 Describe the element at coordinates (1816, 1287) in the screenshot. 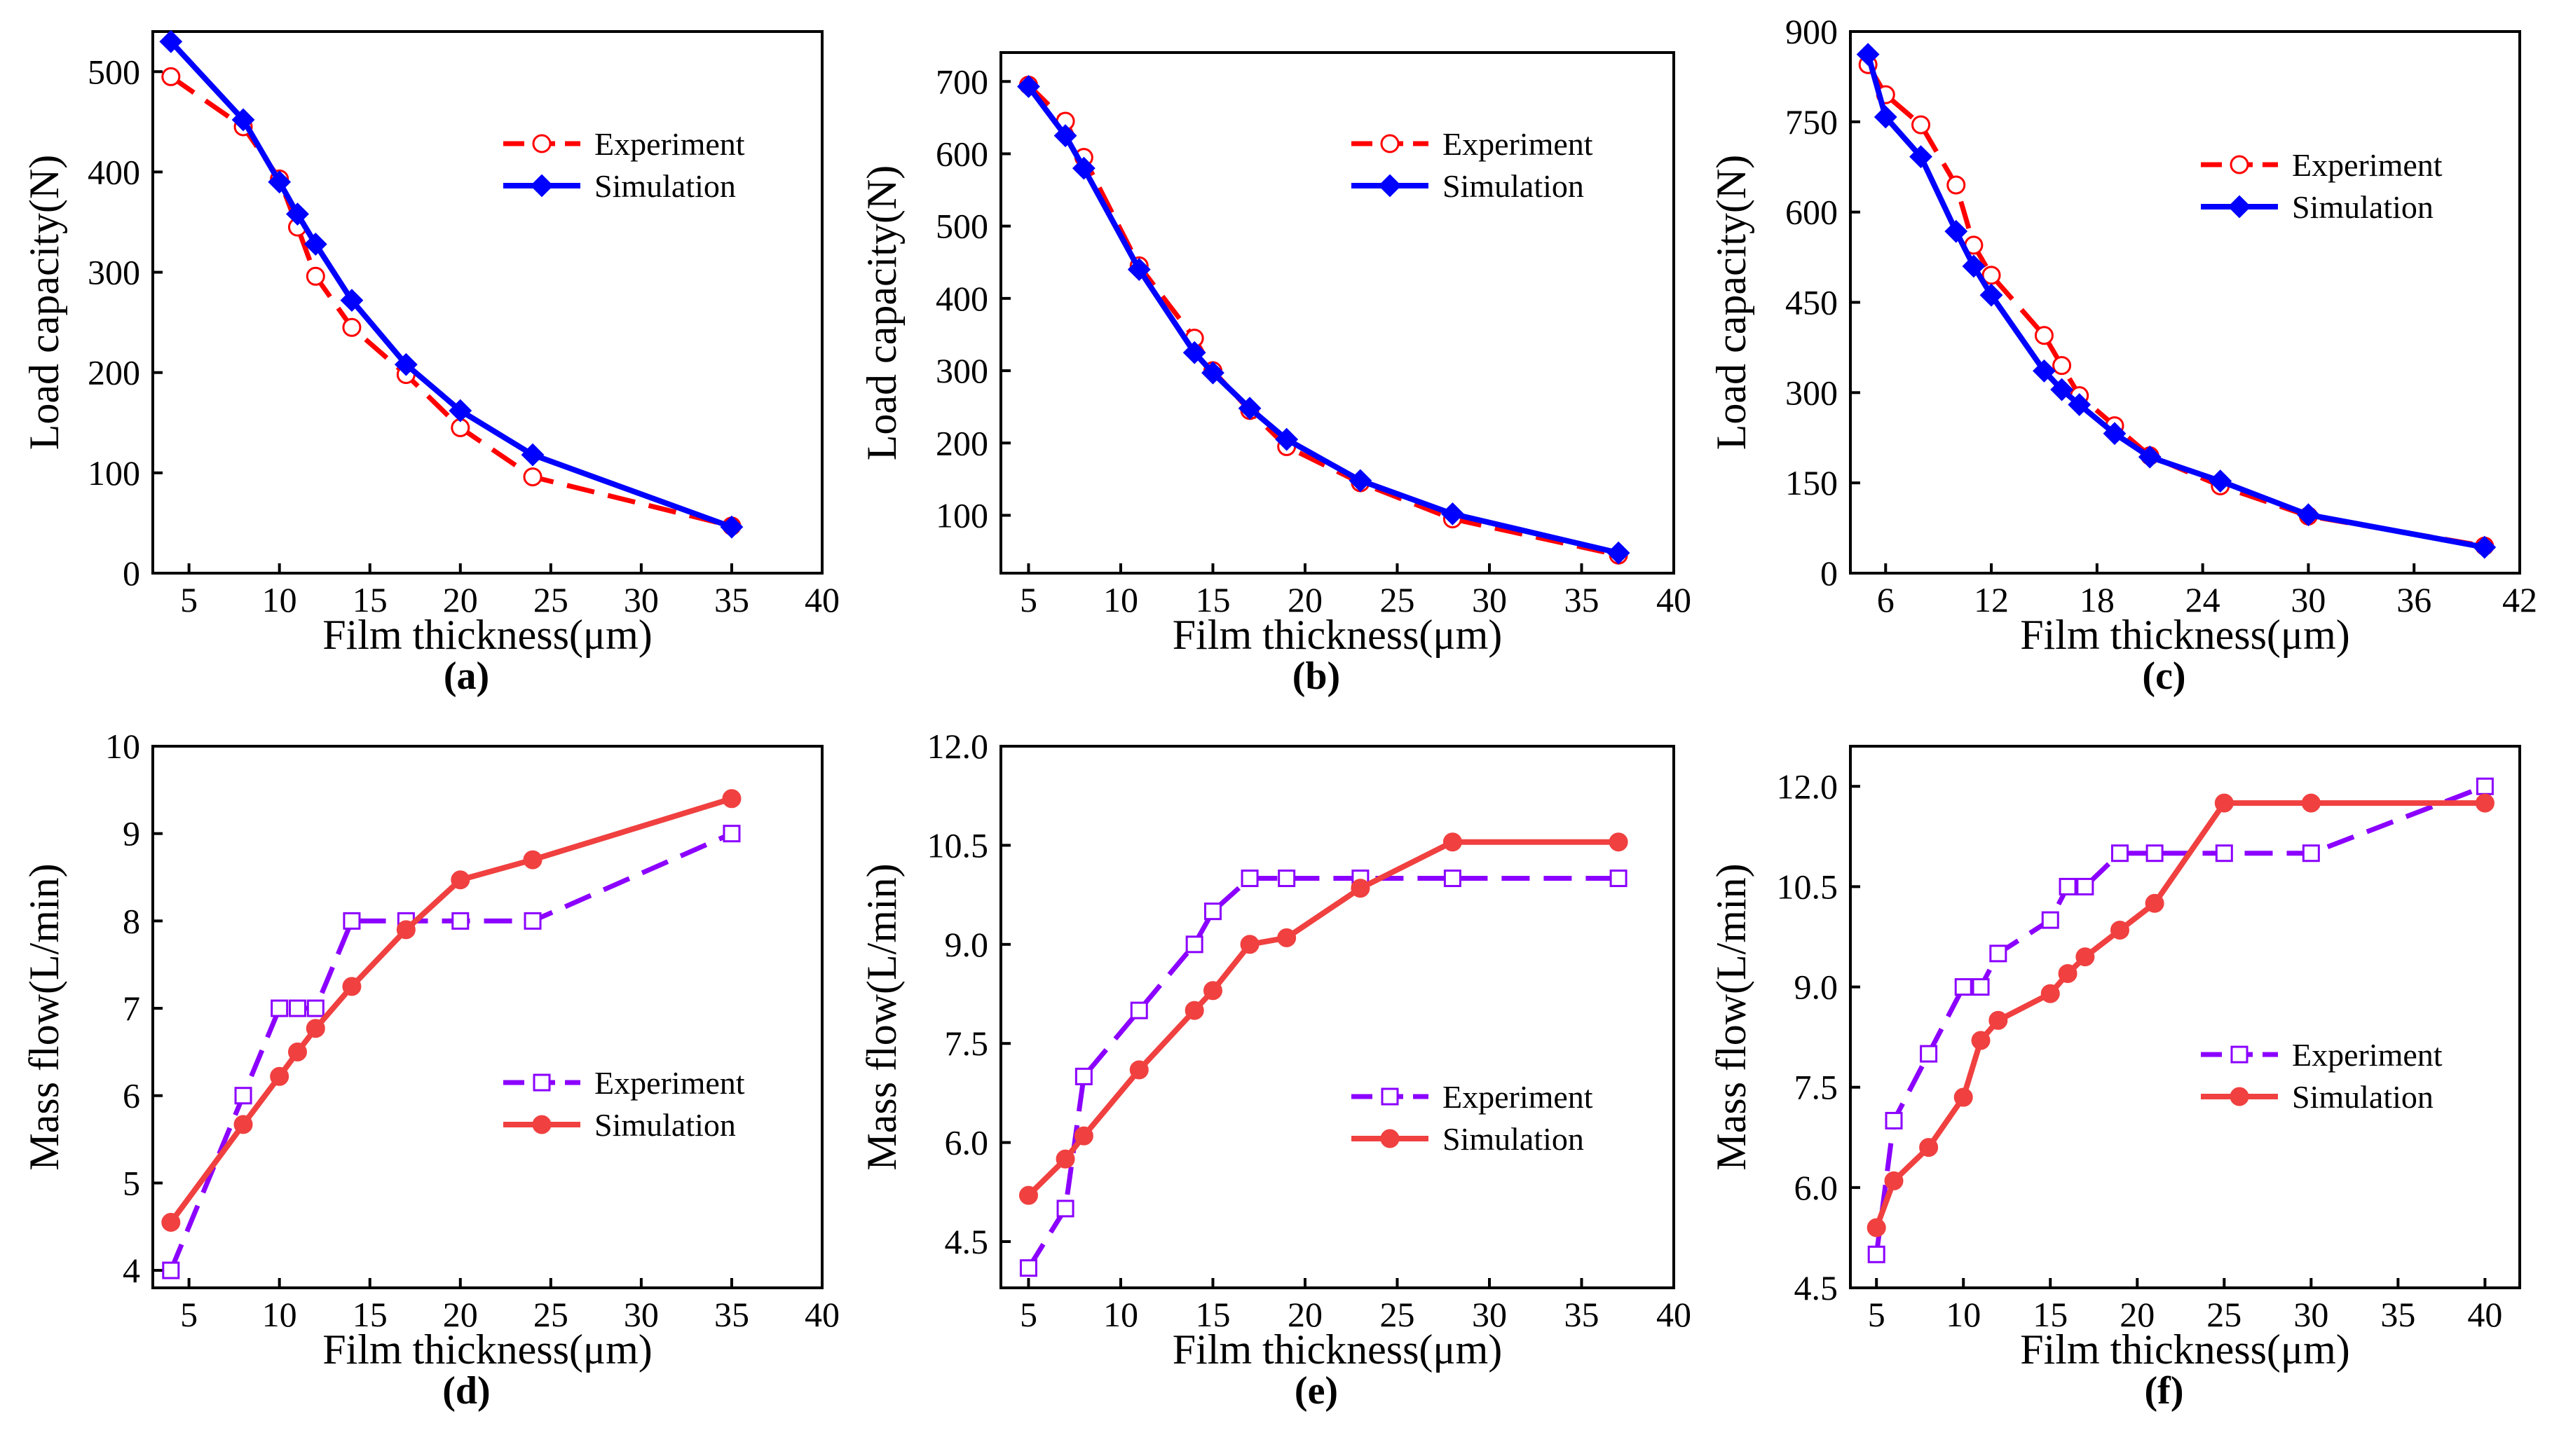

I see `y-tick-label: 4.5` at that location.